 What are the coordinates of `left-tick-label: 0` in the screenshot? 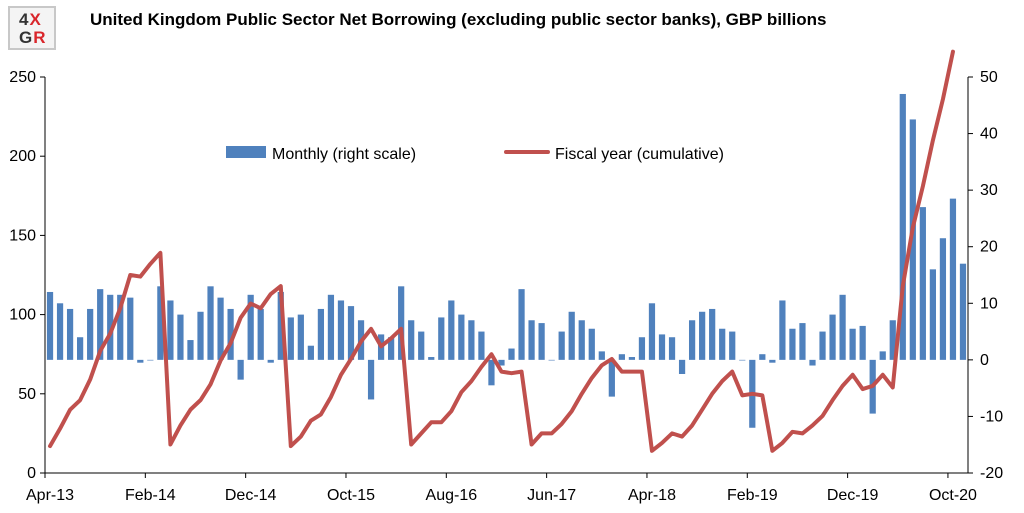 It's located at (31, 473).